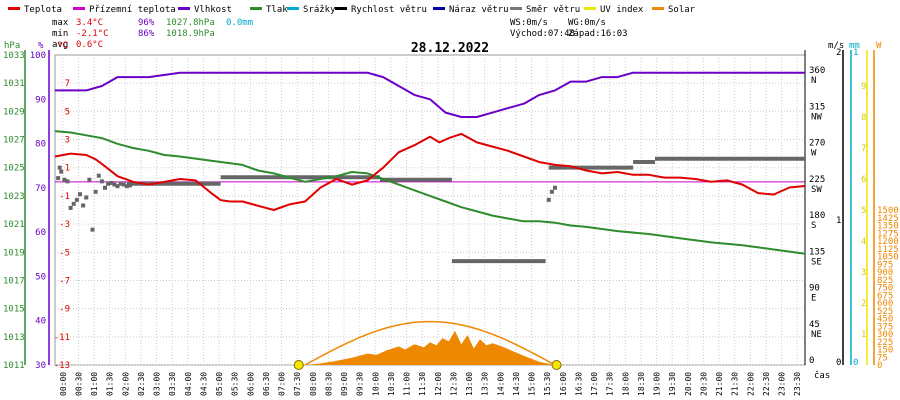 The image size is (900, 400). Describe the element at coordinates (885, 351) in the screenshot. I see `solar-tick: 150` at that location.